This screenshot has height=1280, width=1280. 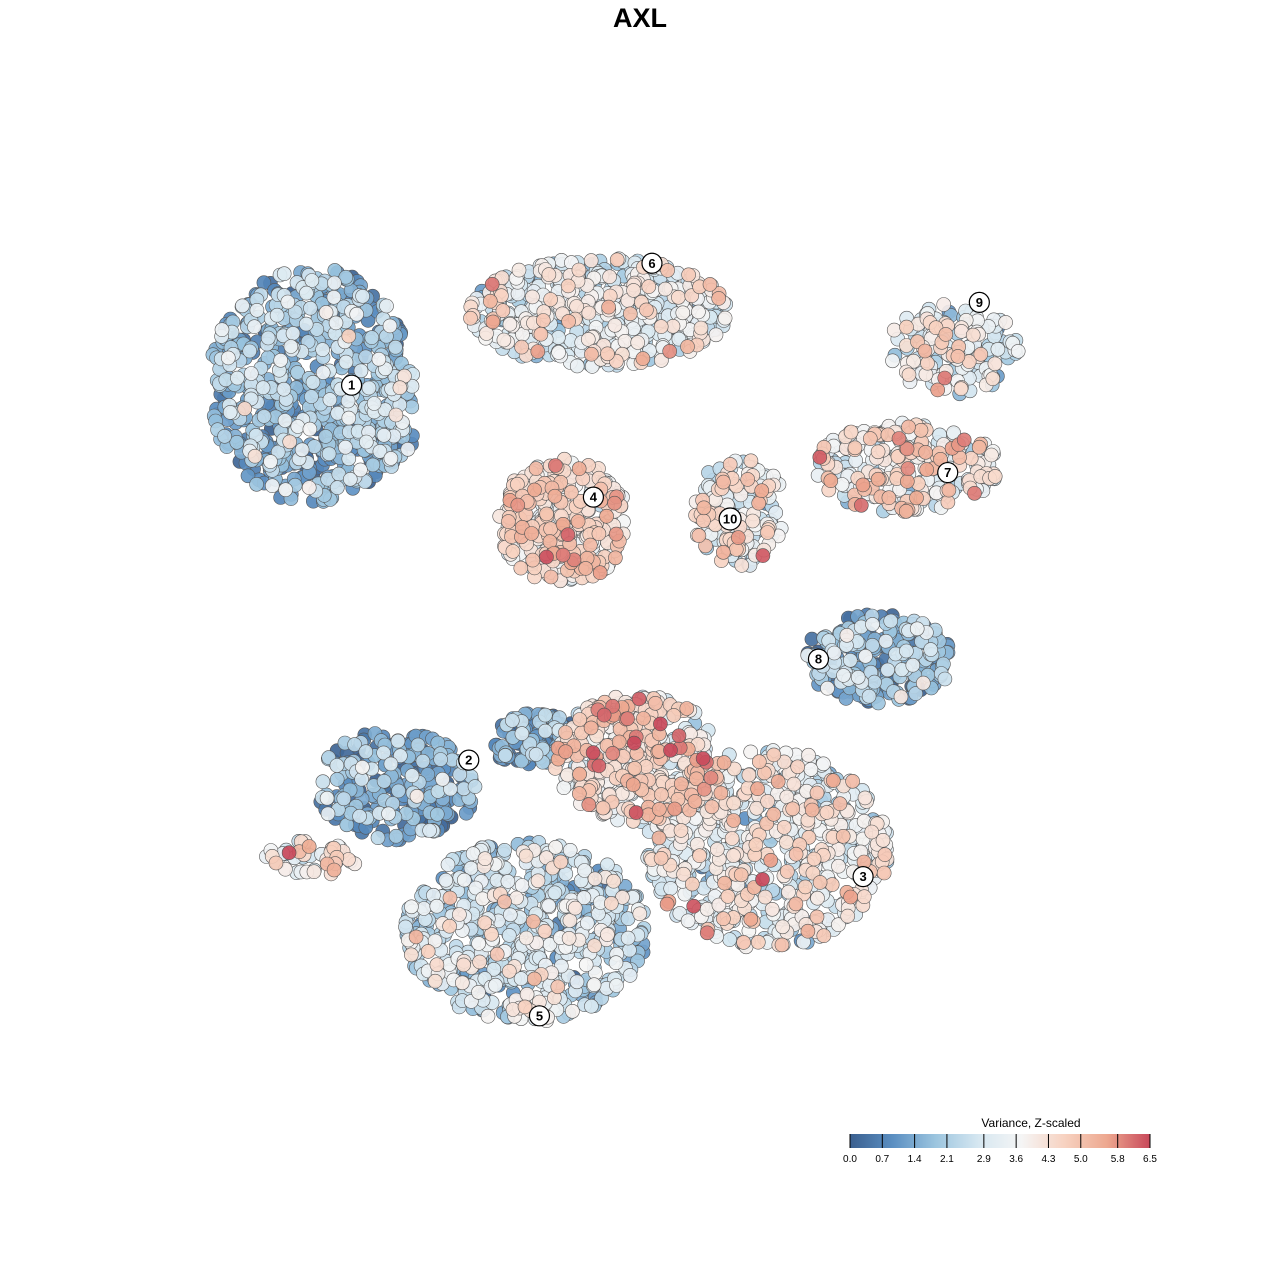 What do you see at coordinates (539, 1015) in the screenshot?
I see `cluster-label-text: 5` at bounding box center [539, 1015].